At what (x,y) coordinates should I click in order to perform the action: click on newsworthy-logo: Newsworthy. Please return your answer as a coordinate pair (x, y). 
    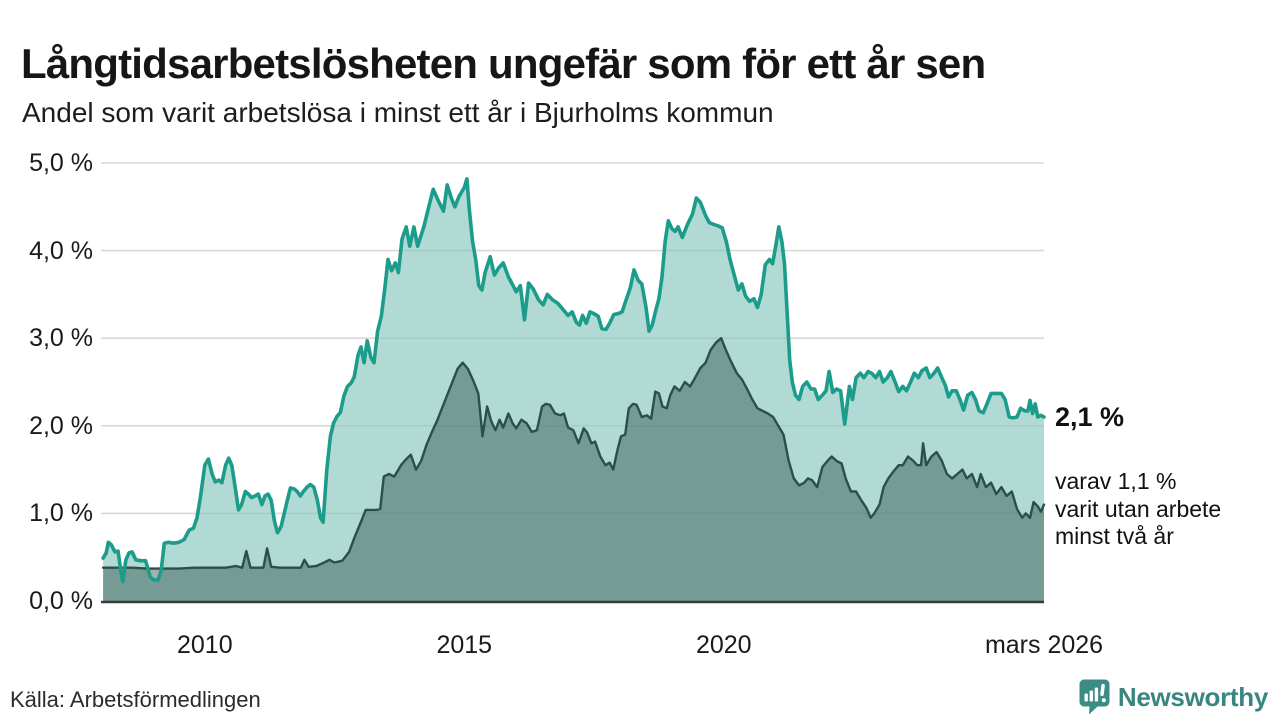
    Looking at the image, I should click on (1173, 697).